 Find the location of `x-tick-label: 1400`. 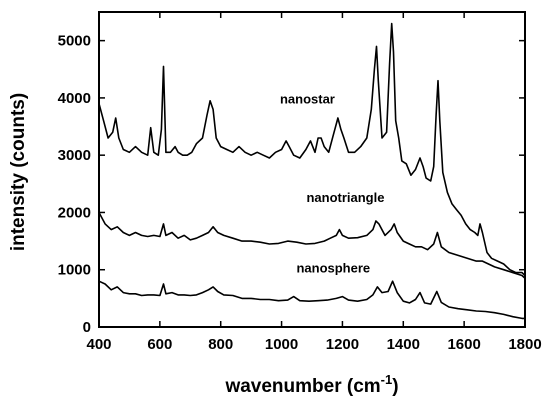

x-tick-label: 1400 is located at coordinates (403, 344).